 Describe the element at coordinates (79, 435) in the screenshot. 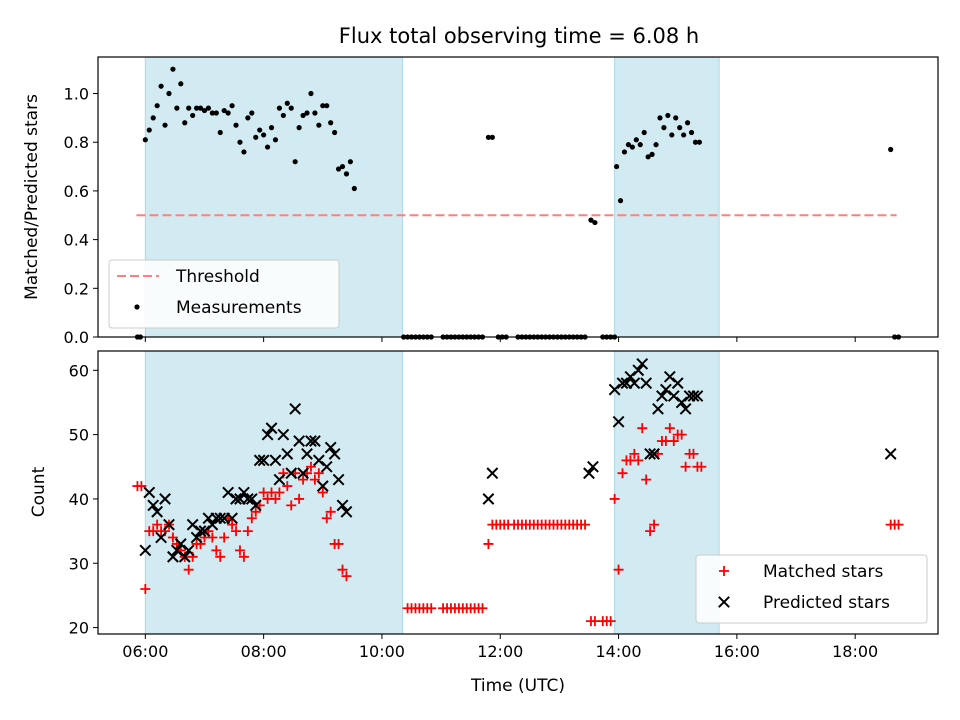

I see `count-y-tick-label-3: 50` at that location.